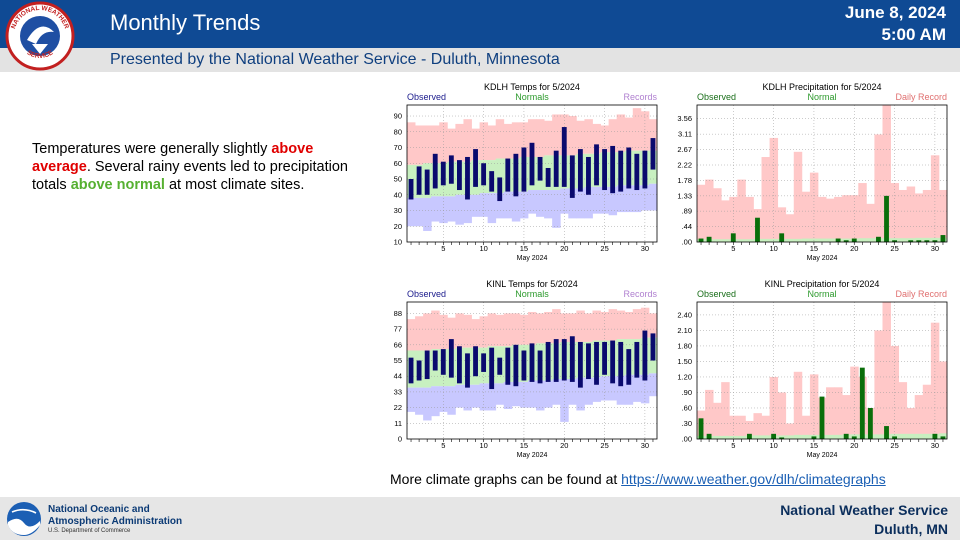 The image size is (960, 540). I want to click on y-tick-label: 1.78, so click(684, 180).